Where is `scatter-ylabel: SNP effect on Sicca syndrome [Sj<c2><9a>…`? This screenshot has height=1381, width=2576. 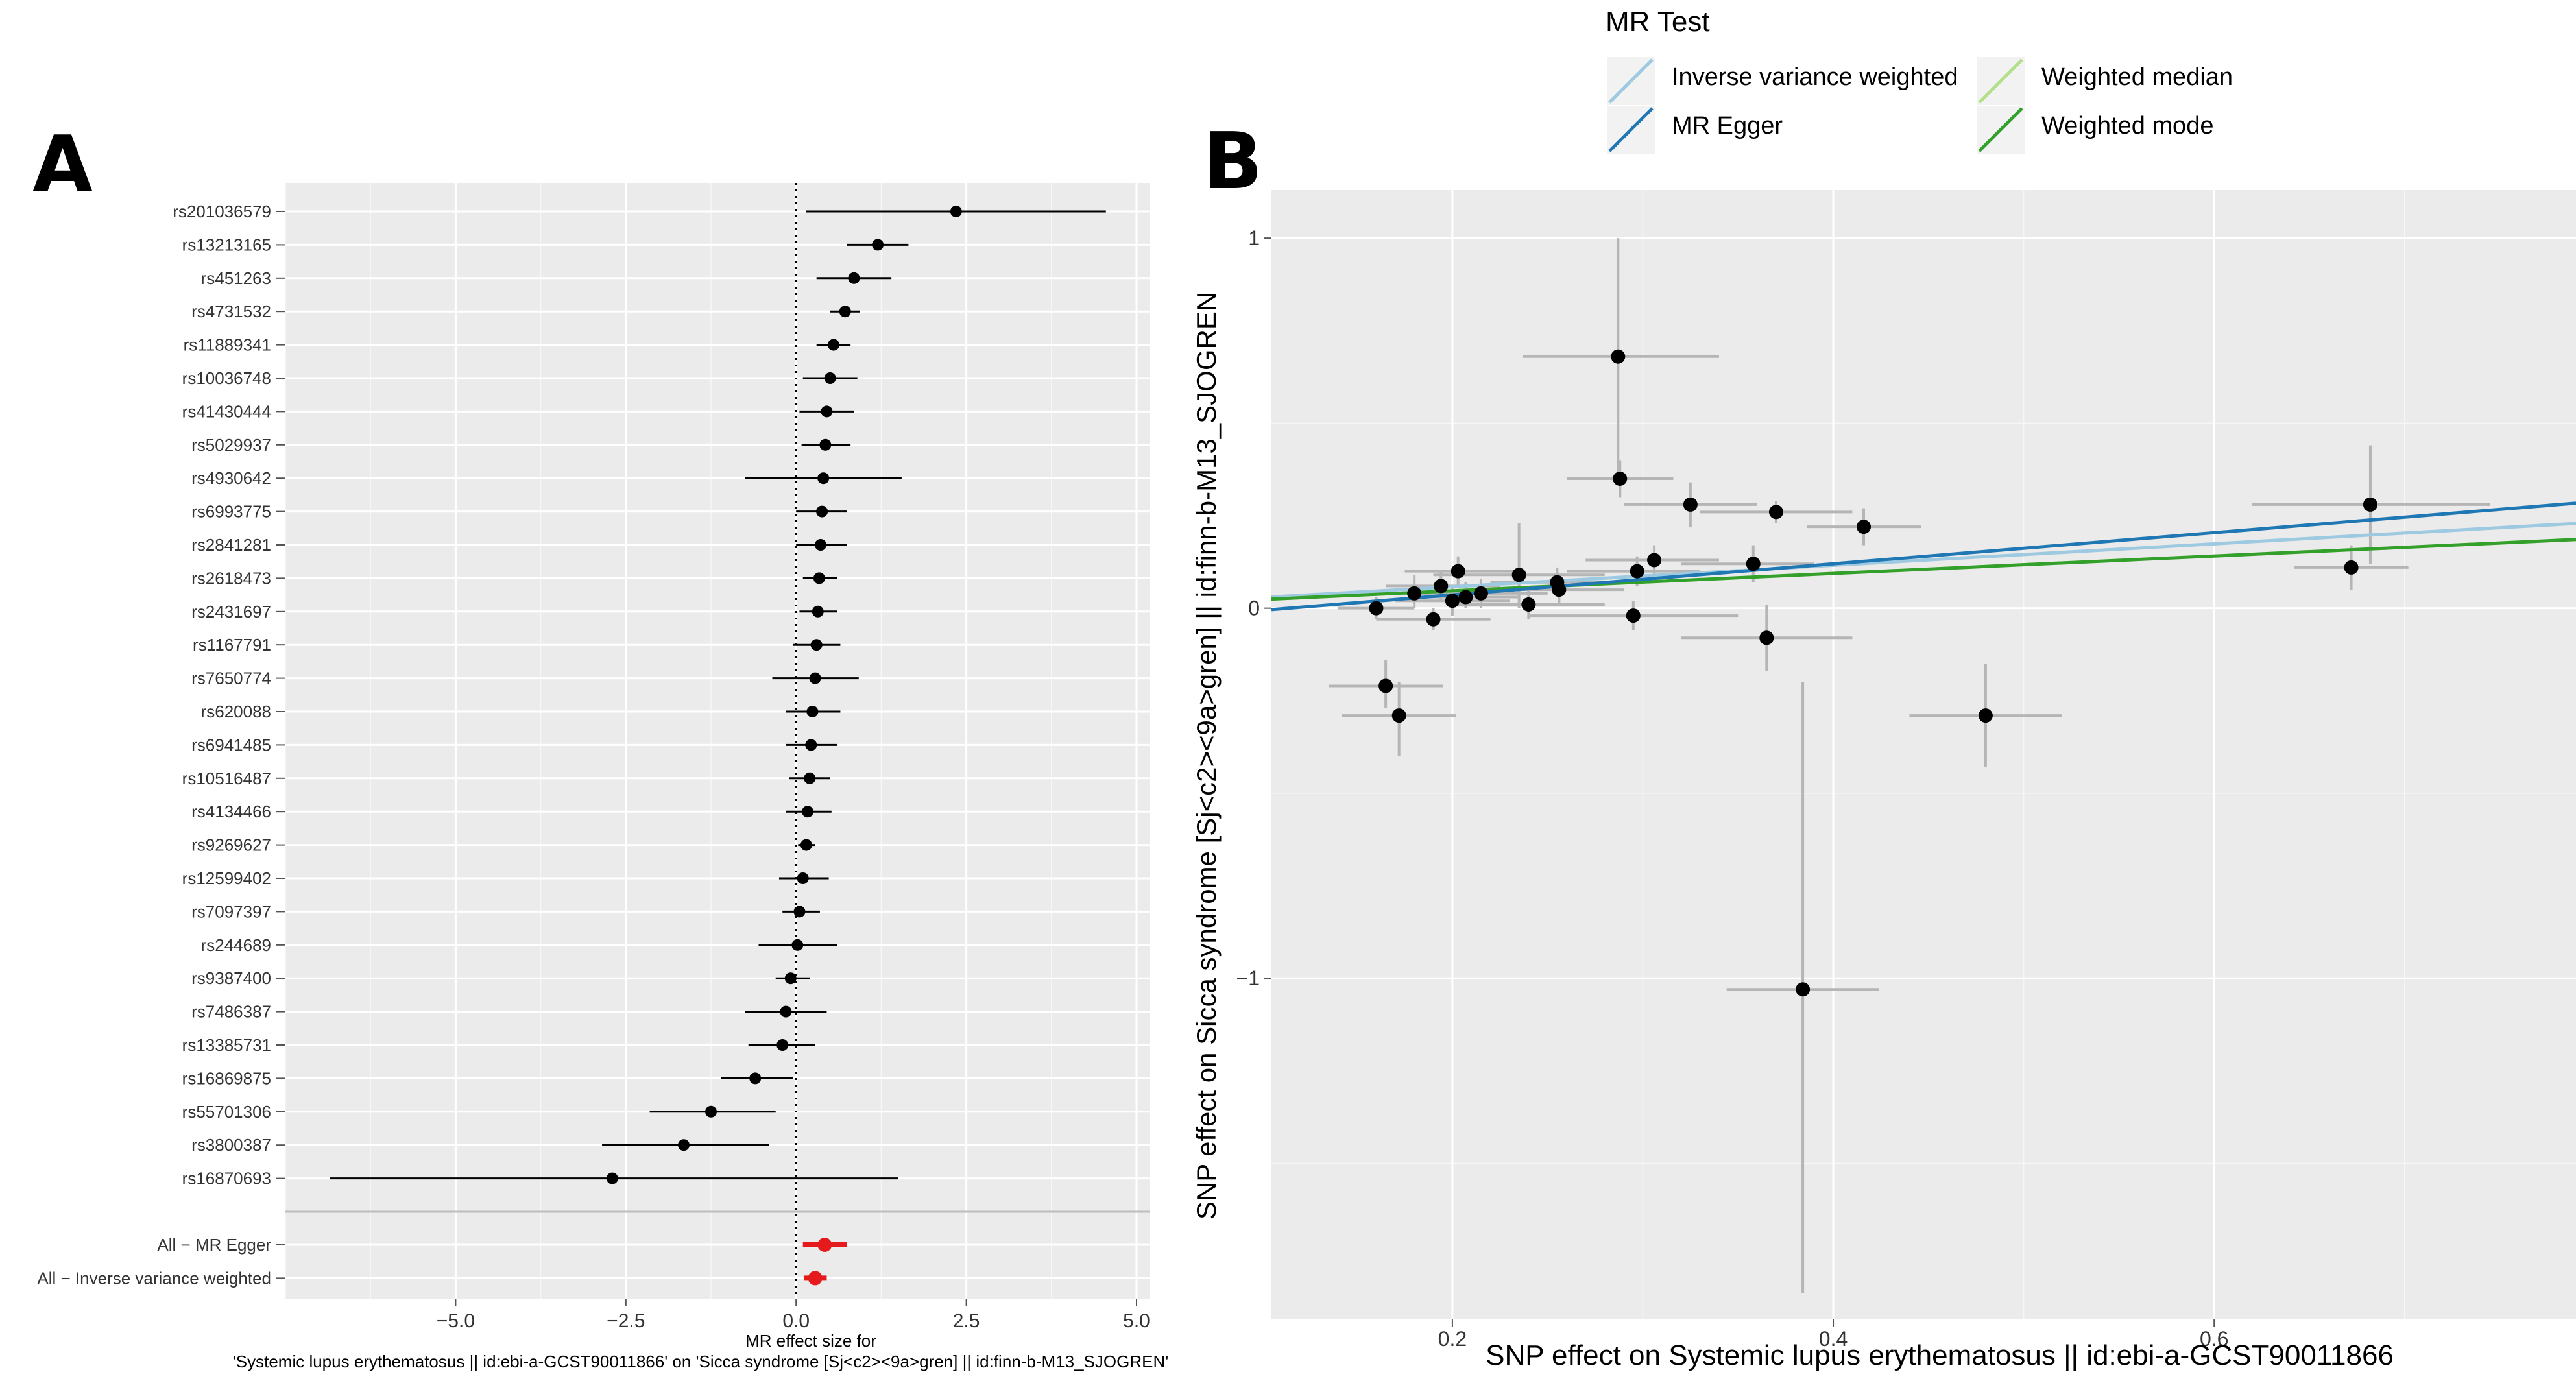
scatter-ylabel: SNP effect on Sicca syndrome [Sj<c2><9a>… is located at coordinates (1206, 755).